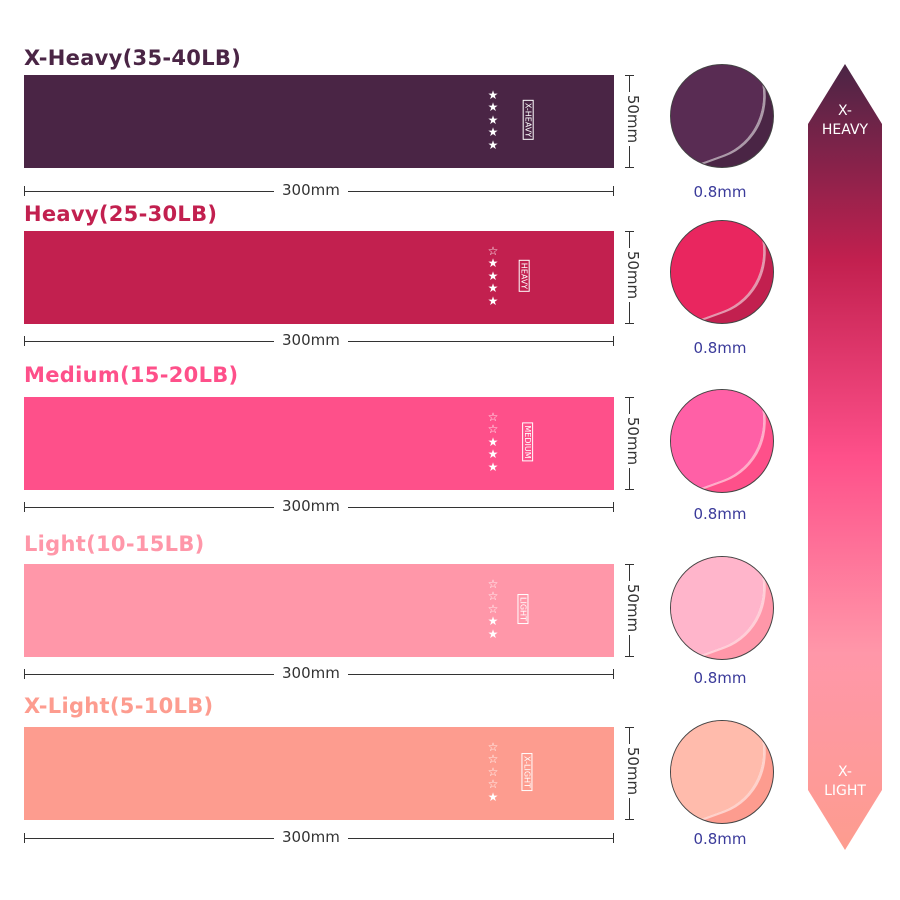 Image resolution: width=900 pixels, height=900 pixels. I want to click on band-title: Heavy(25-30LB), so click(121, 214).